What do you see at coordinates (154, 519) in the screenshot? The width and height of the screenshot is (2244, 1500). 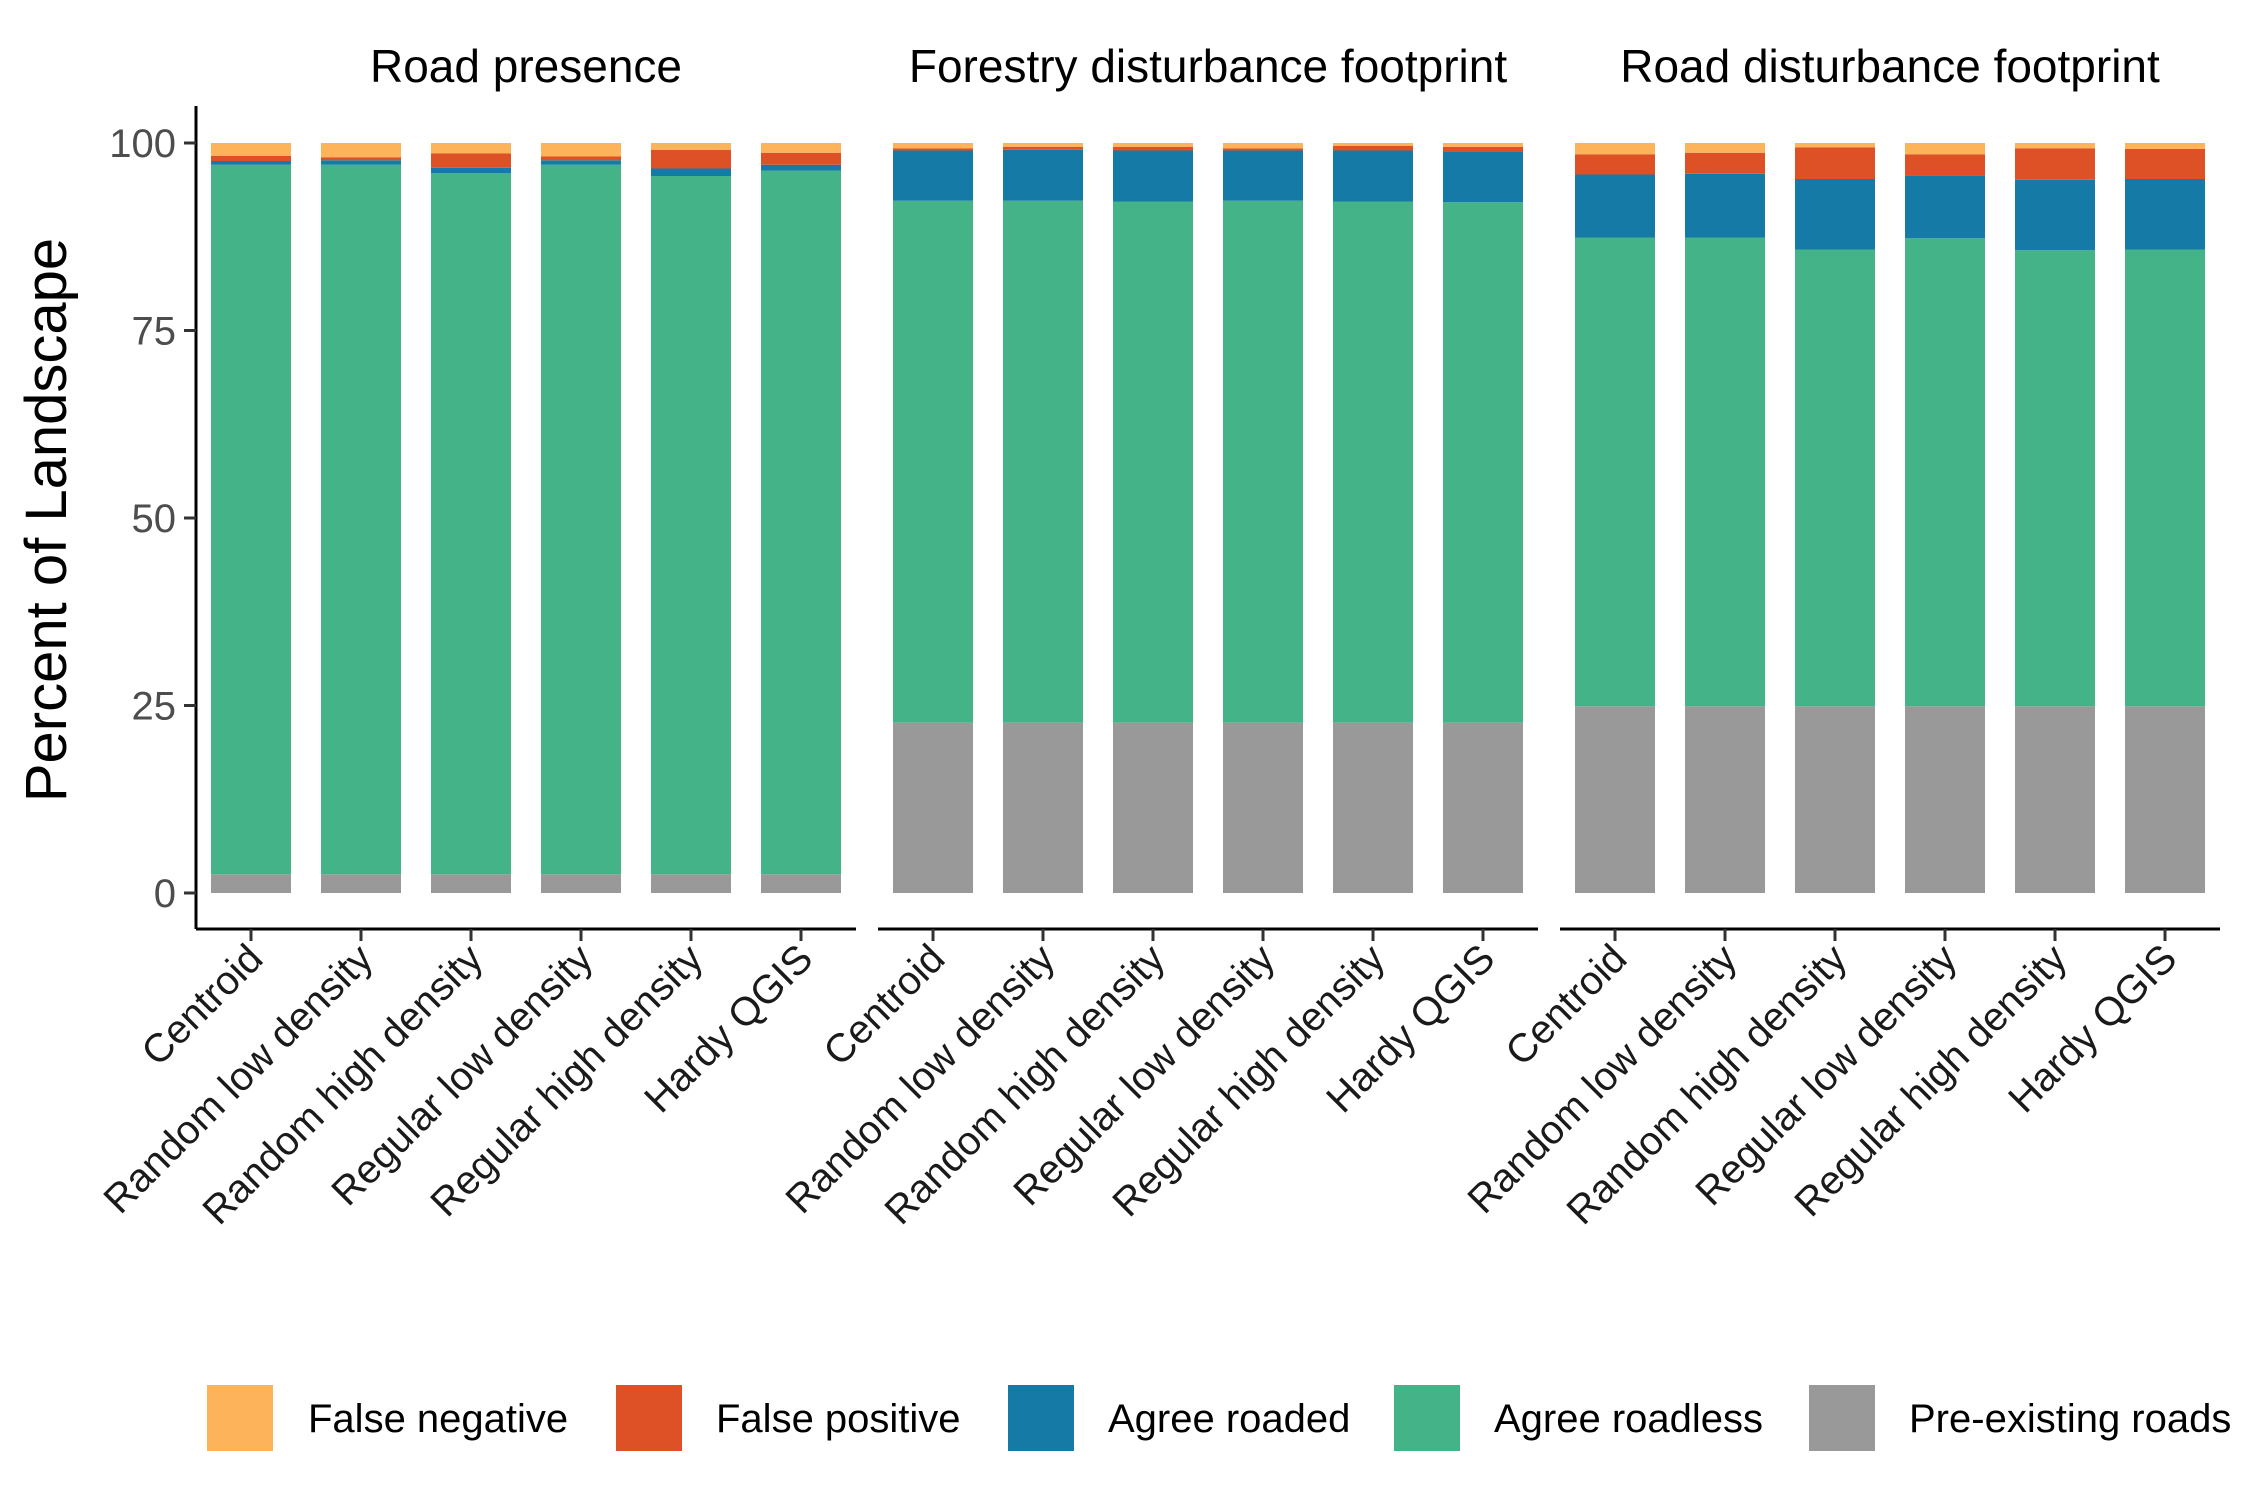 I see `y-tick-label: 50` at bounding box center [154, 519].